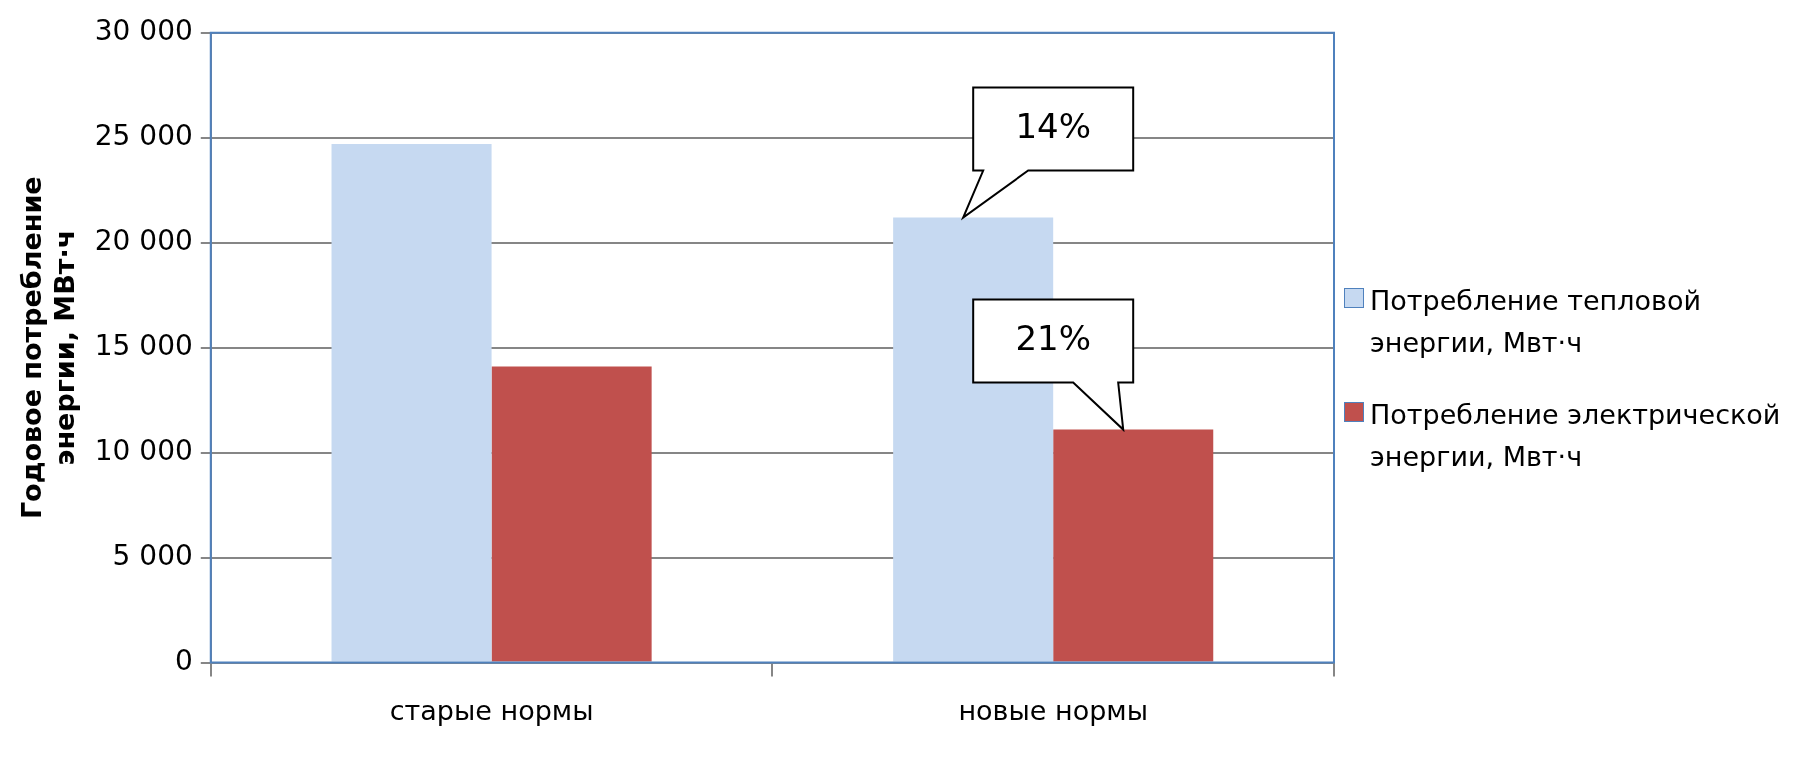  I want to click on y-tick-label: 5 000, so click(152, 555).